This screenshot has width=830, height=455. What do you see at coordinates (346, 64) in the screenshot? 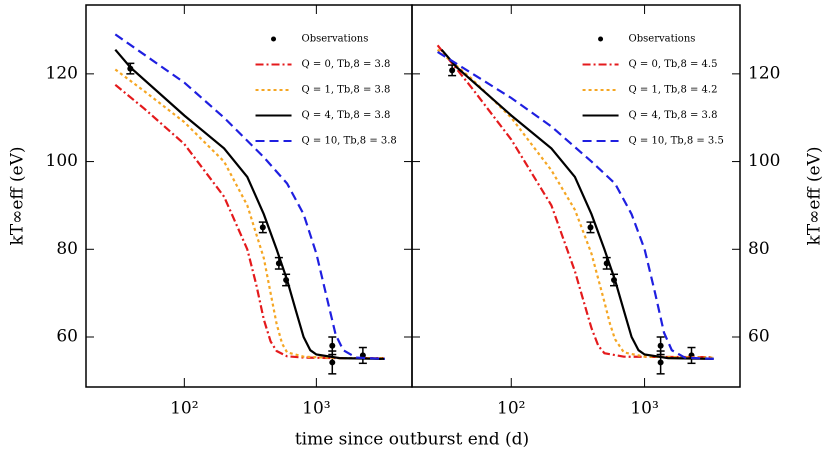
I see `legend-label: Q = 0, Tb,8 = 3.8` at bounding box center [346, 64].